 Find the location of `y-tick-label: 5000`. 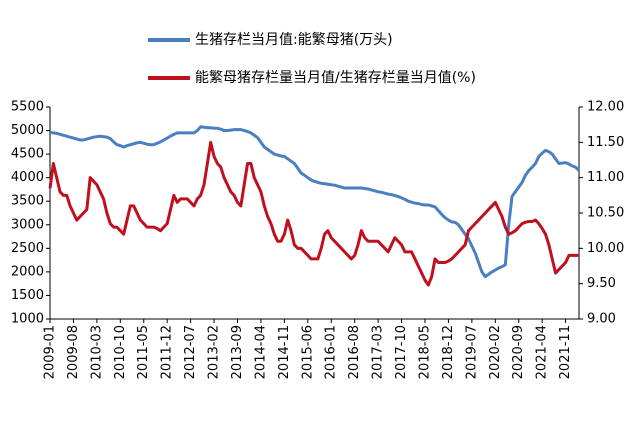

y-tick-label: 5000 is located at coordinates (27, 130).